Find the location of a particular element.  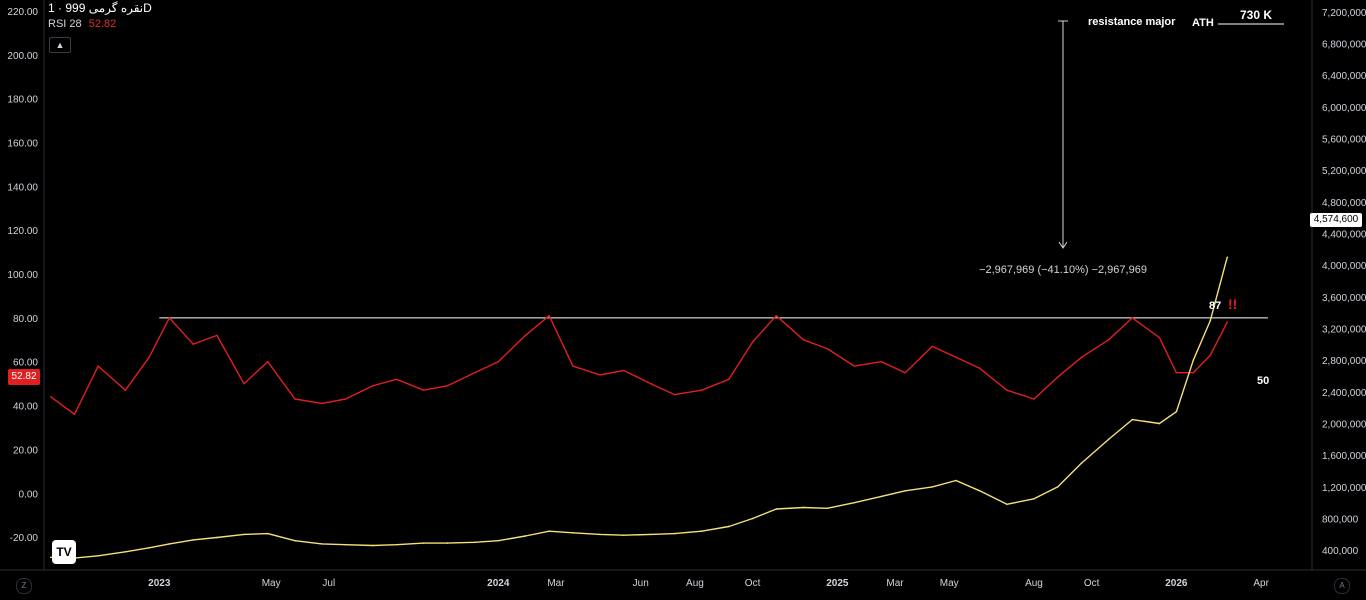

symbol-title: نقره گرمی 999 · 1D is located at coordinates (100, 8).